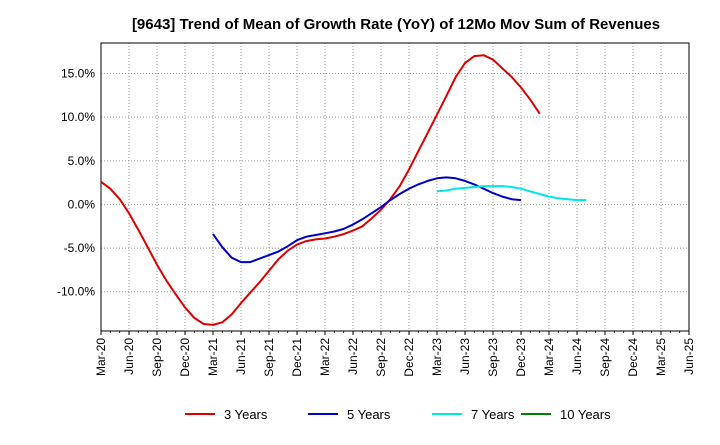  What do you see at coordinates (129, 356) in the screenshot?
I see `x-tick-label: Jun-20` at bounding box center [129, 356].